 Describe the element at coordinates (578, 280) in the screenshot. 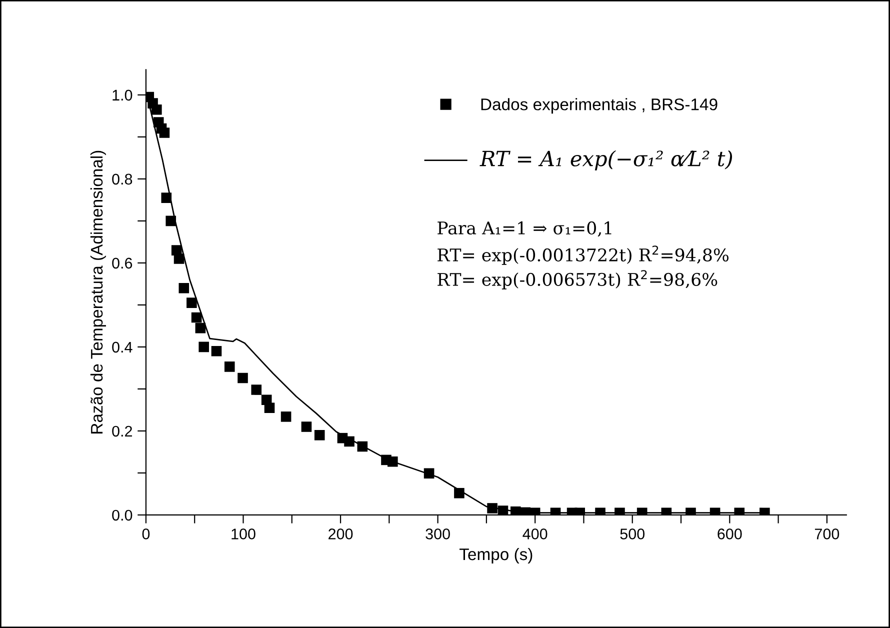

I see `annotation: RT= exp(-0.006573t) R$^{2}$=98,6%` at that location.